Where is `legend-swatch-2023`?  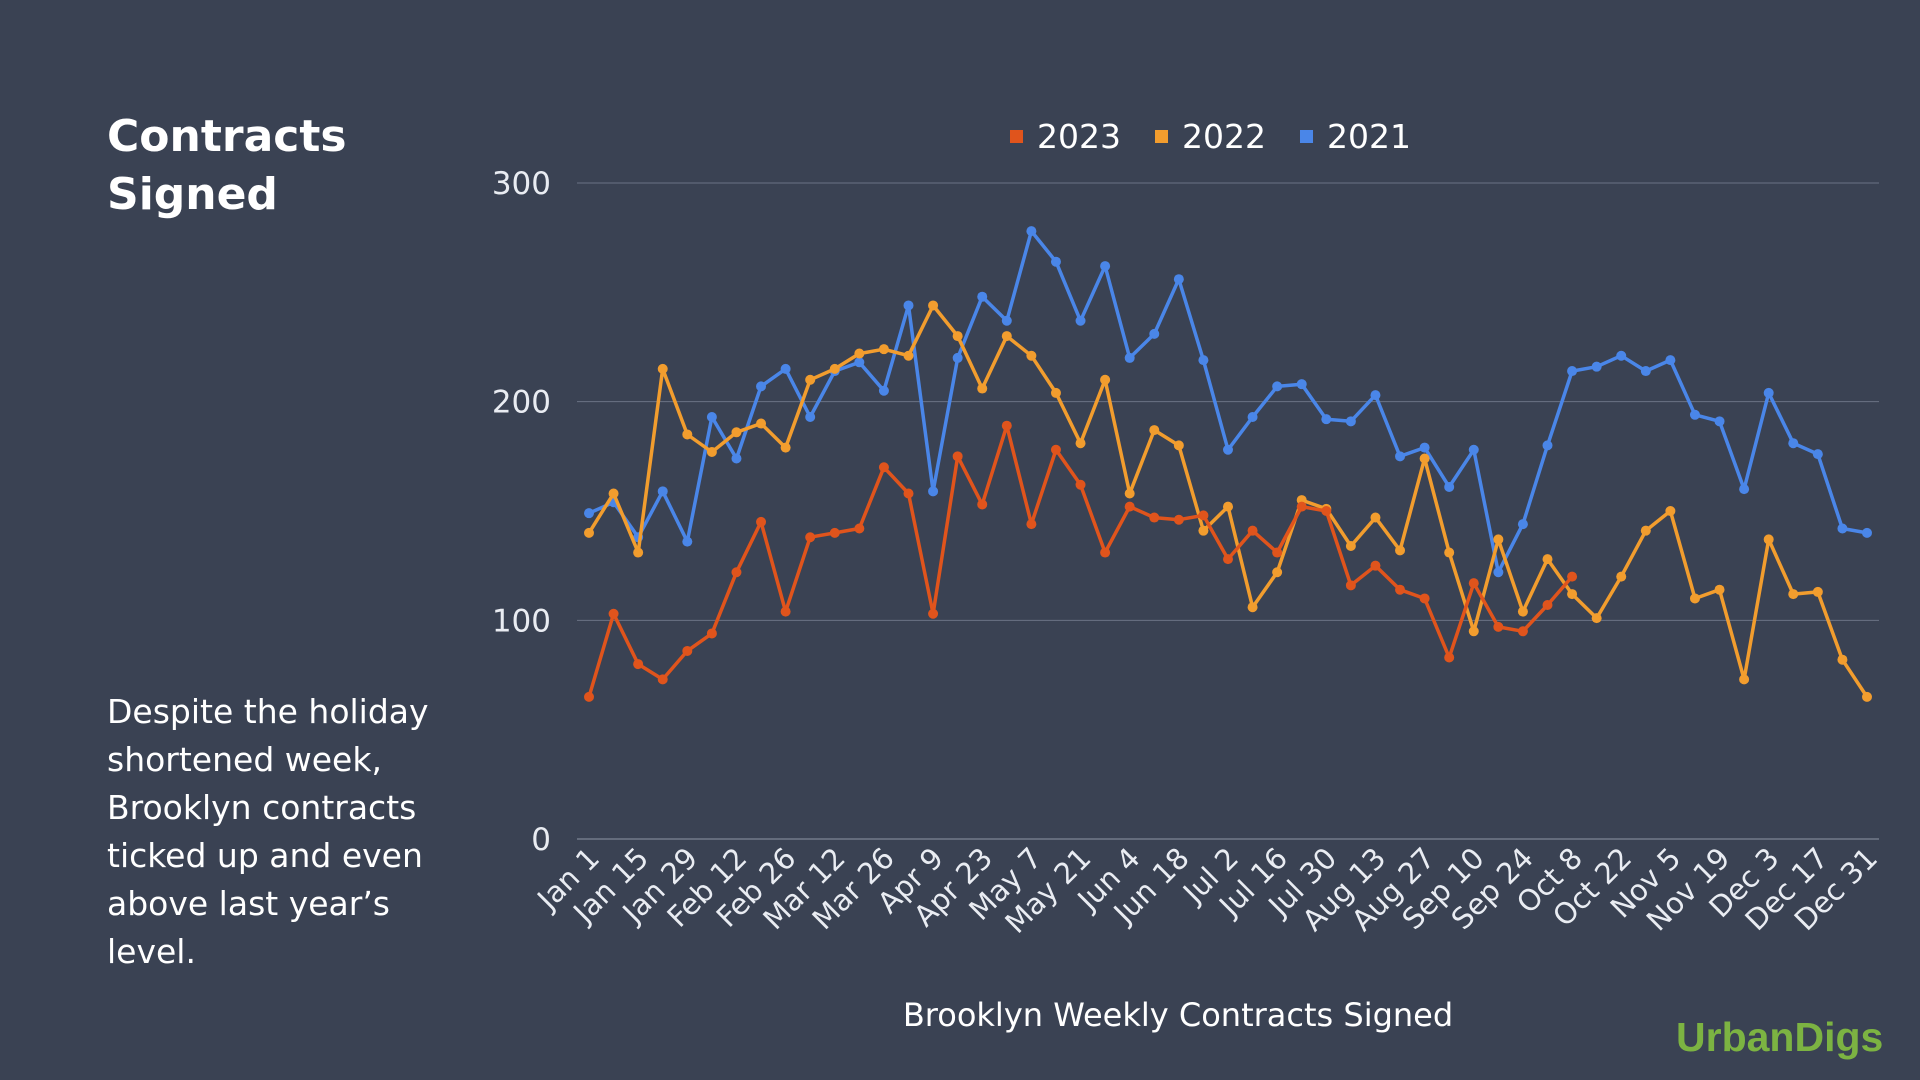 legend-swatch-2023 is located at coordinates (1016, 136).